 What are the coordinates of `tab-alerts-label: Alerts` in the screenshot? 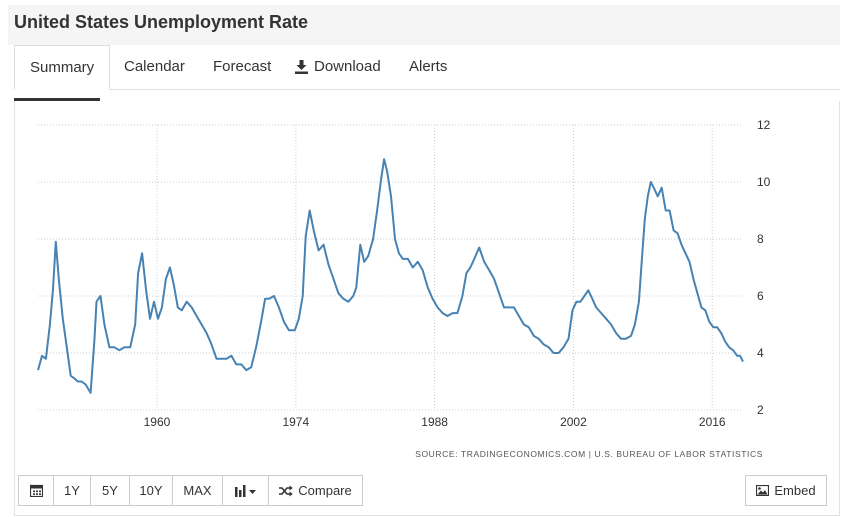 It's located at (428, 66).